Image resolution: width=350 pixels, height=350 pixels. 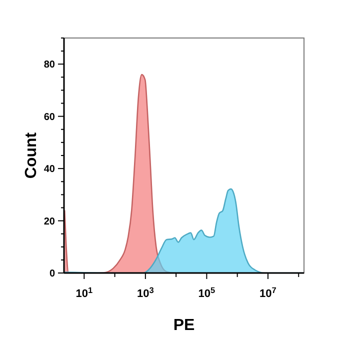 What do you see at coordinates (52, 274) in the screenshot?
I see `y-tick-label: 0` at bounding box center [52, 274].